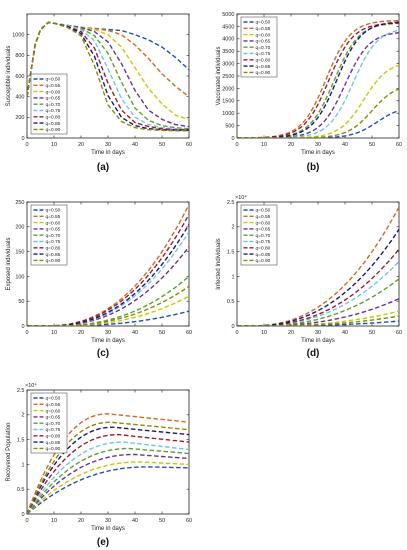  What do you see at coordinates (9, 76) in the screenshot?
I see `y-axis-label: Susceptible individuals` at bounding box center [9, 76].